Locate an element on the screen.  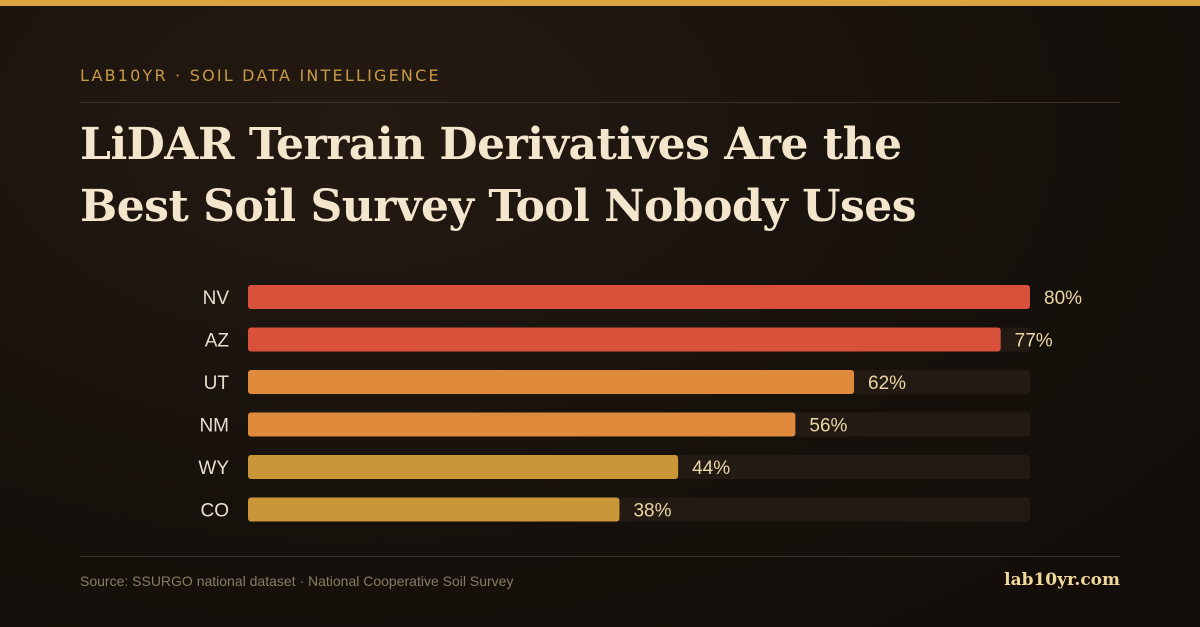
footer-divider is located at coordinates (600, 556).